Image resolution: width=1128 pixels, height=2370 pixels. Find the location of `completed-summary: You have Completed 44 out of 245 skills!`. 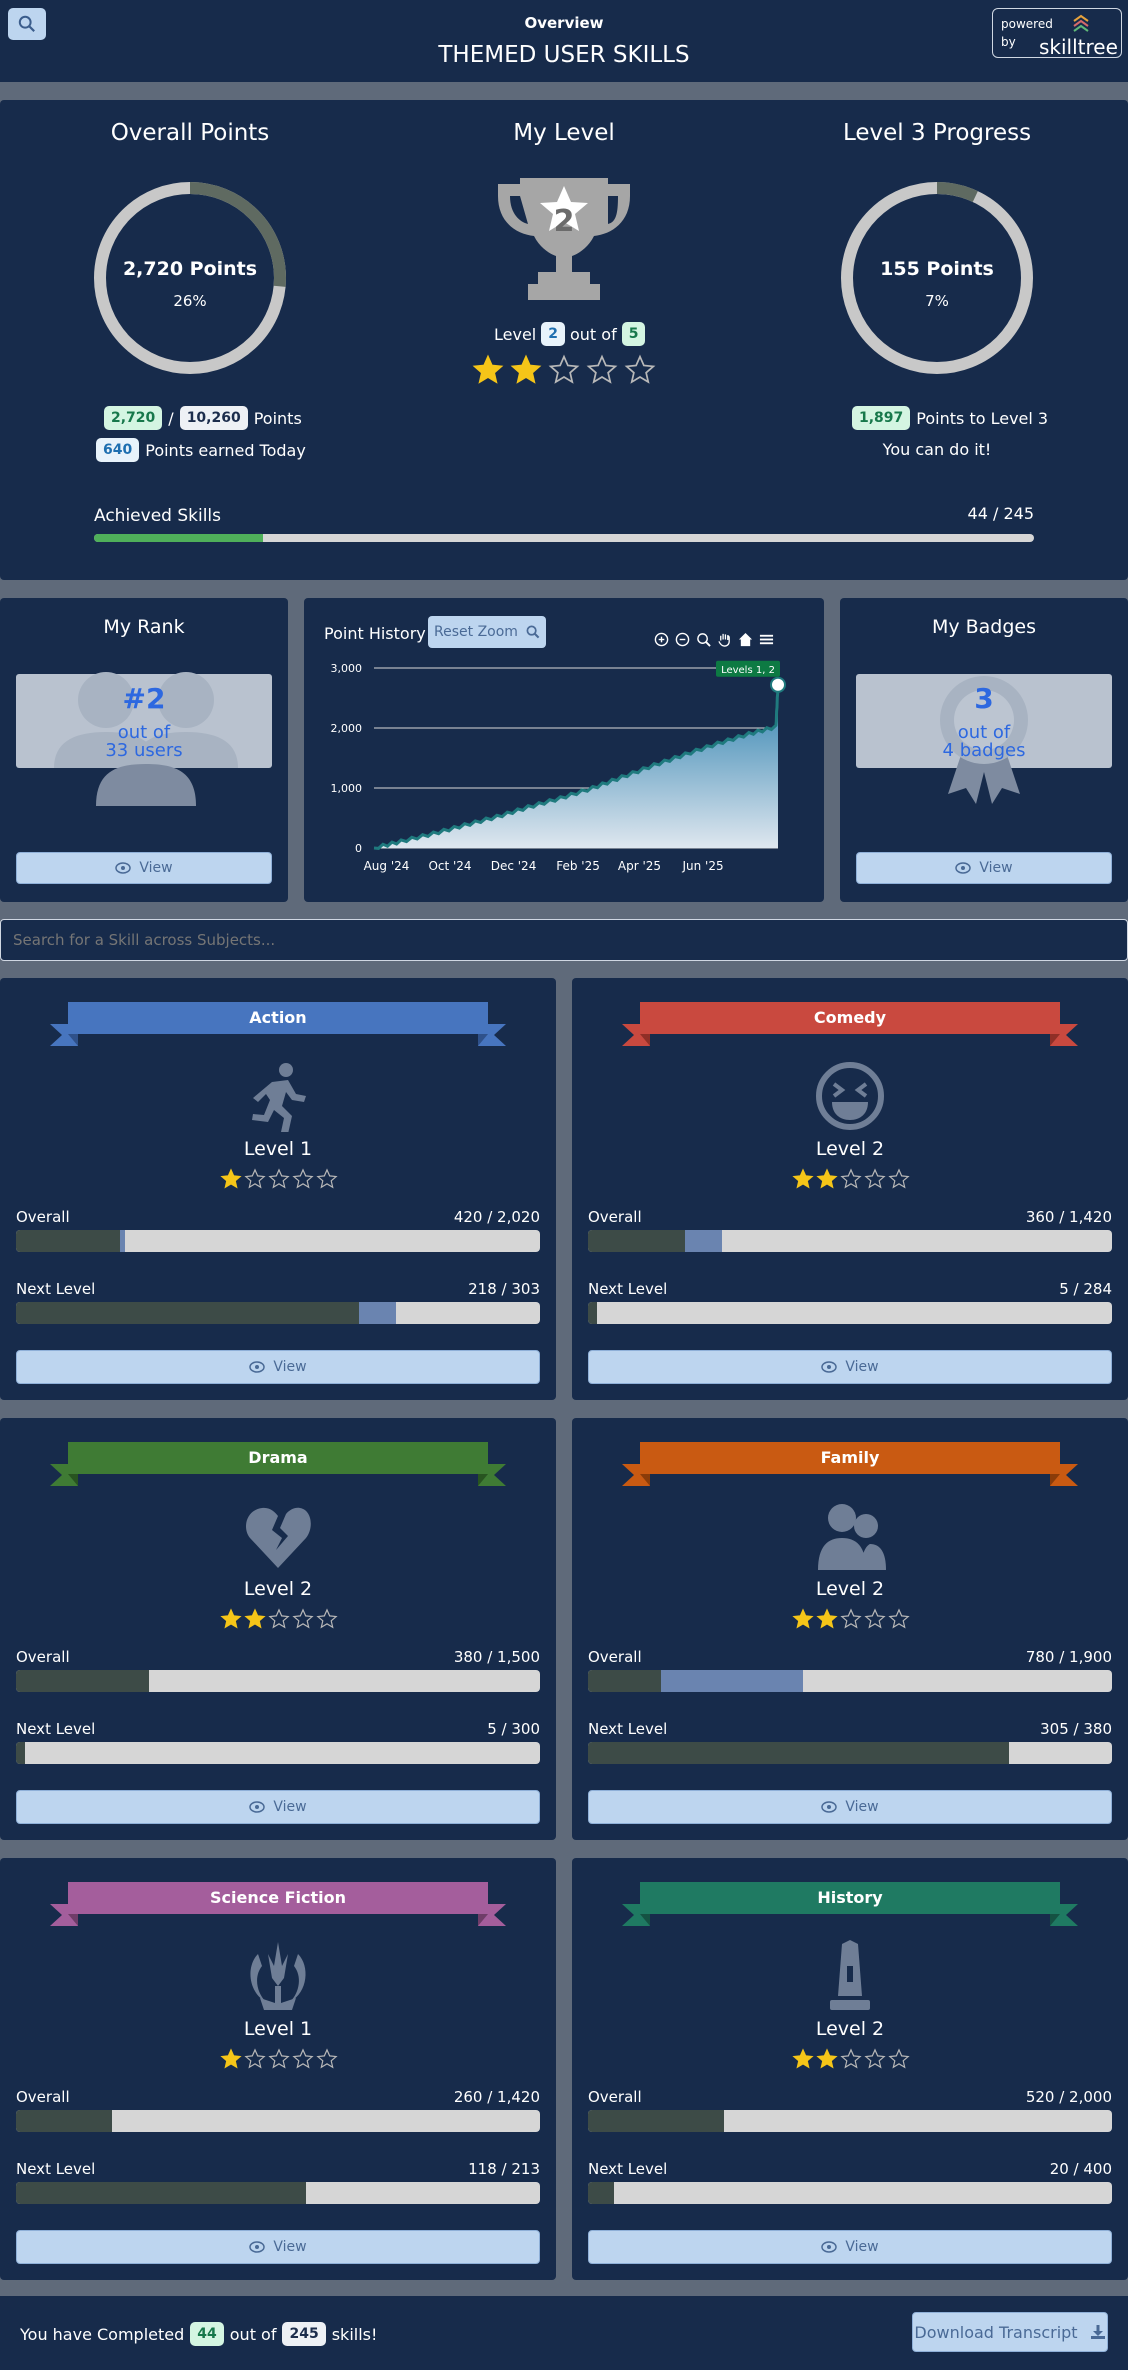

completed-summary: You have Completed 44 out of 245 skills! is located at coordinates (198, 2334).